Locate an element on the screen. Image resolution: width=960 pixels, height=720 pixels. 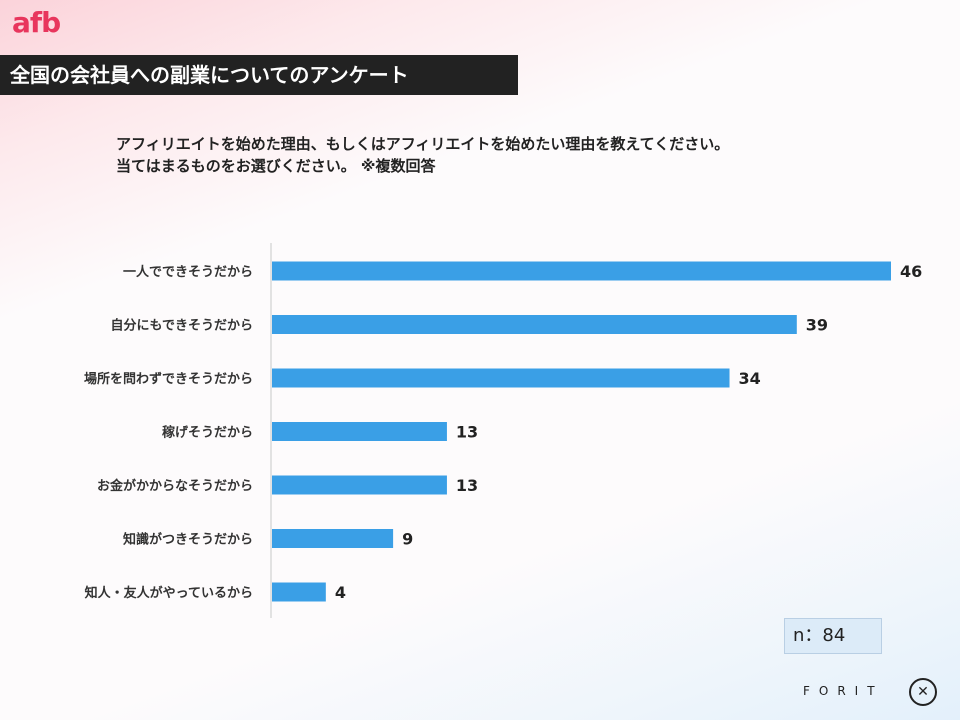
runner-circle-icon: ✕ is located at coordinates (923, 692).